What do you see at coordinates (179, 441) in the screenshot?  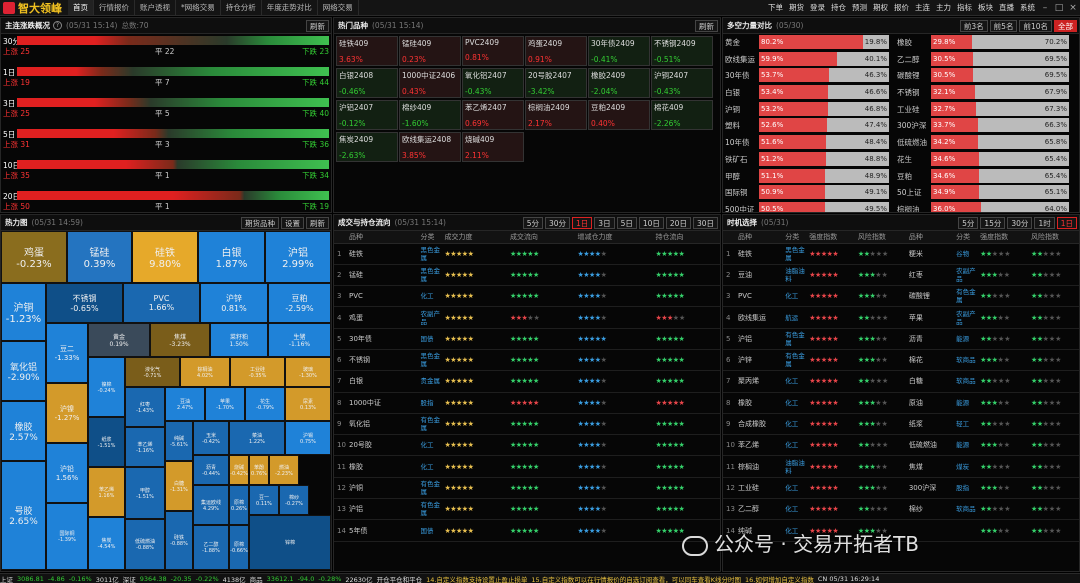 I see `heat-cell: 纯碱 -5.61%` at bounding box center [179, 441].